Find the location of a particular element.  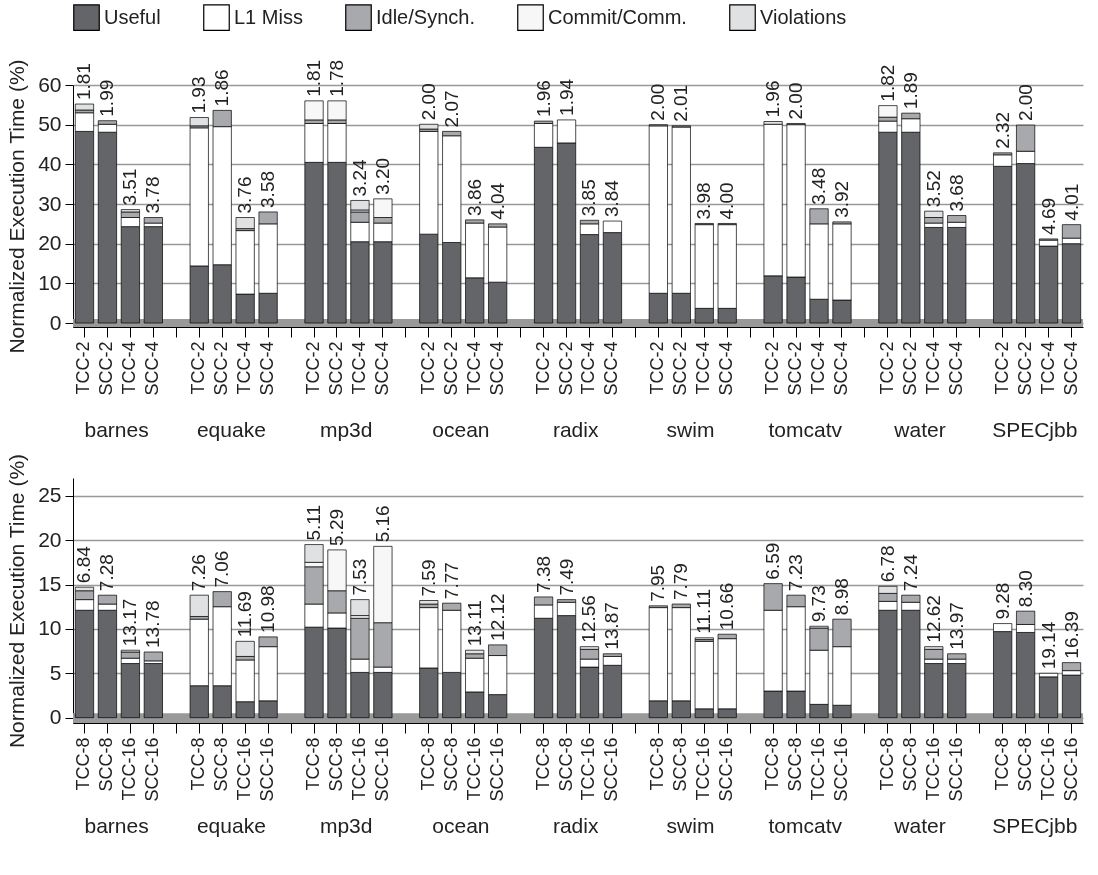

text: tomcatv is located at coordinates (805, 825).